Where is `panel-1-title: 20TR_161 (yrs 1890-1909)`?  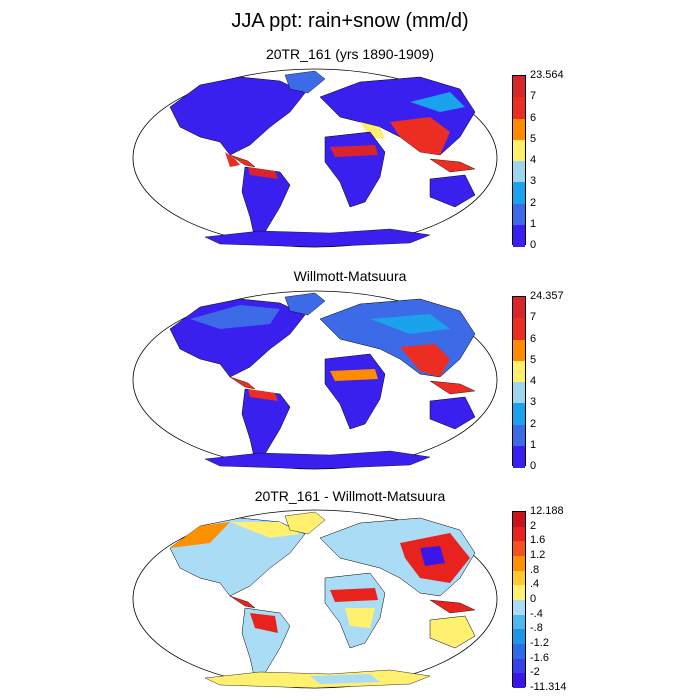
panel-1-title: 20TR_161 (yrs 1890-1909) is located at coordinates (350, 54).